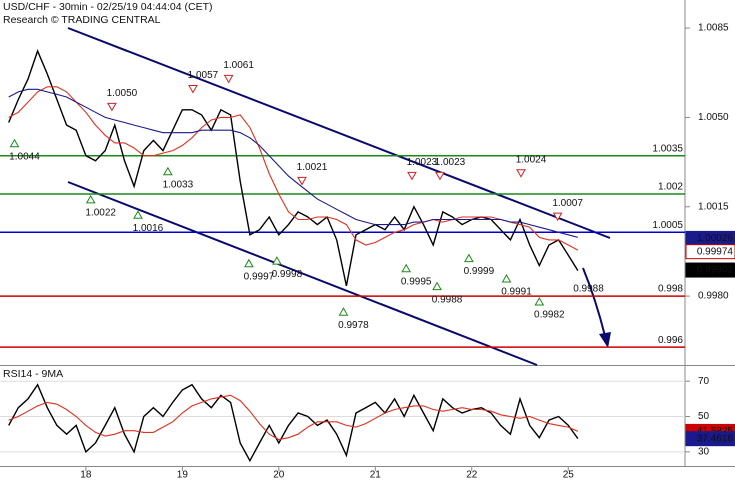 Image resolution: width=735 pixels, height=480 pixels. What do you see at coordinates (312, 167) in the screenshot?
I see `annotation-label: 1.0021` at bounding box center [312, 167].